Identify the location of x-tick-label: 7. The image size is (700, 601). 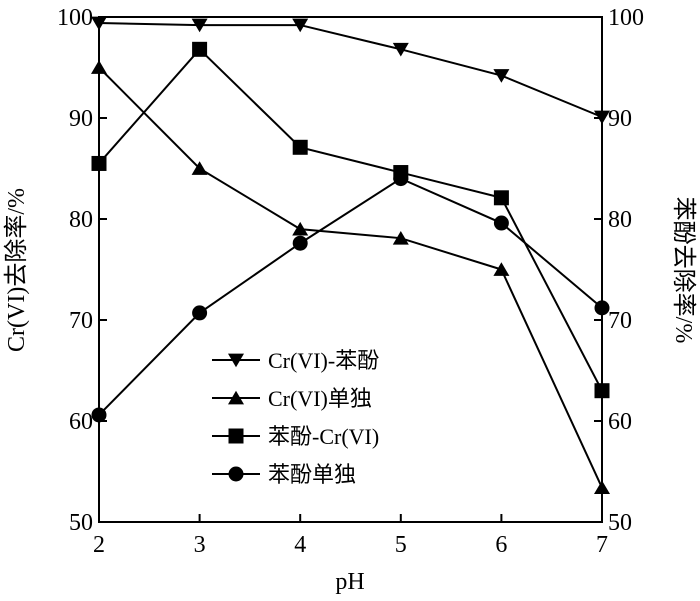
(602, 545).